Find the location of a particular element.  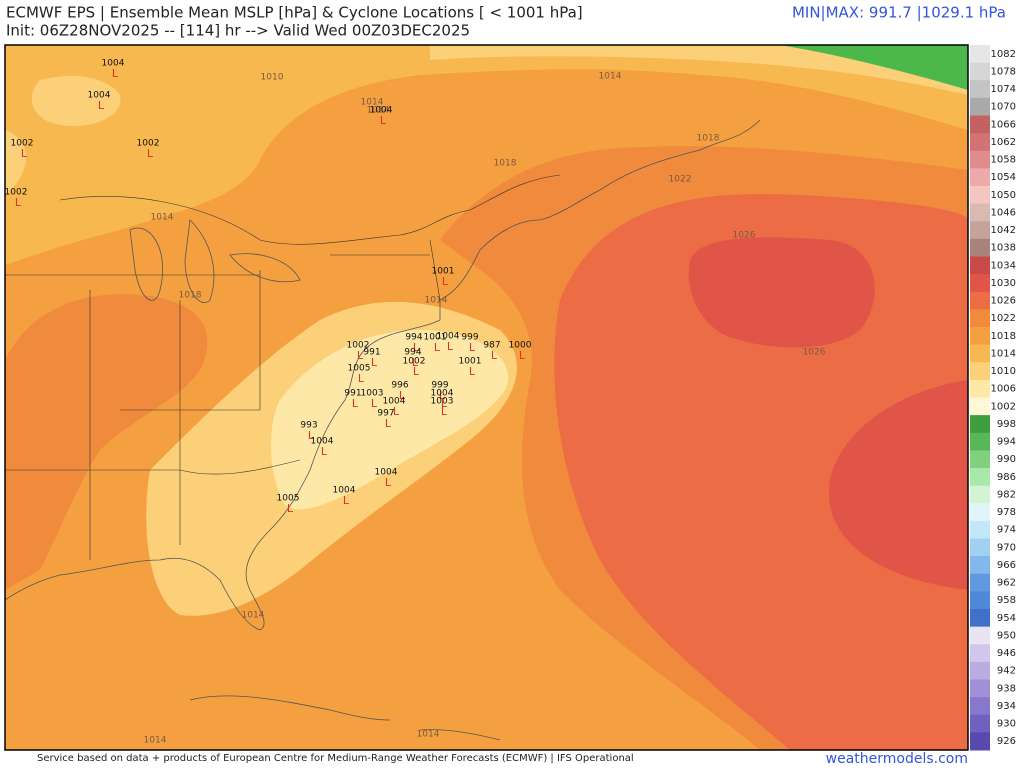

field-1018-west is located at coordinates (106, 442).